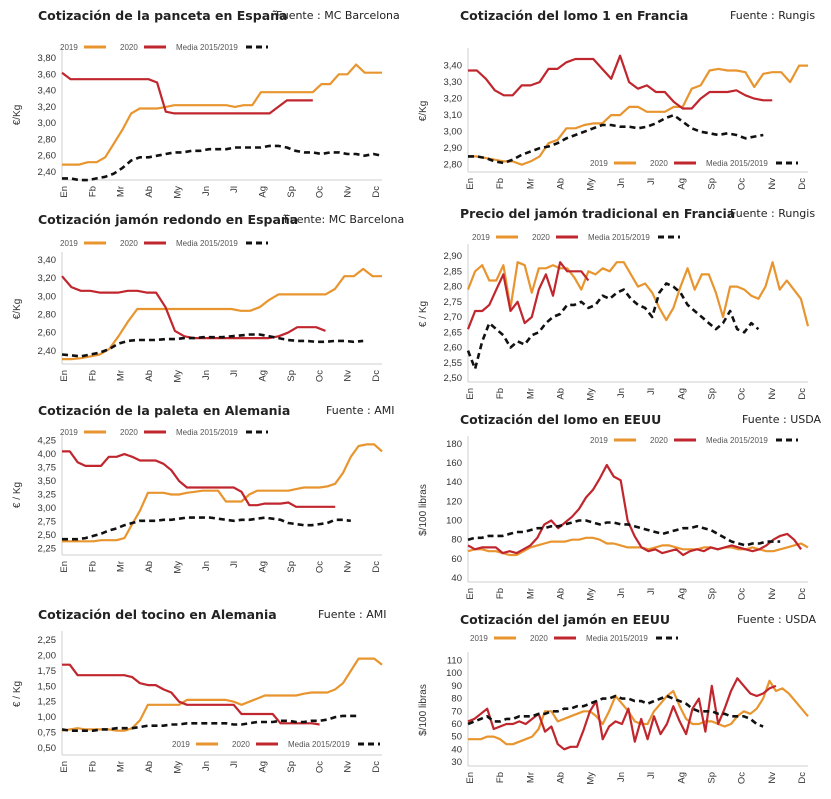 This screenshot has width=831, height=799. I want to click on chart-source: Fuente : Rungis, so click(773, 15).